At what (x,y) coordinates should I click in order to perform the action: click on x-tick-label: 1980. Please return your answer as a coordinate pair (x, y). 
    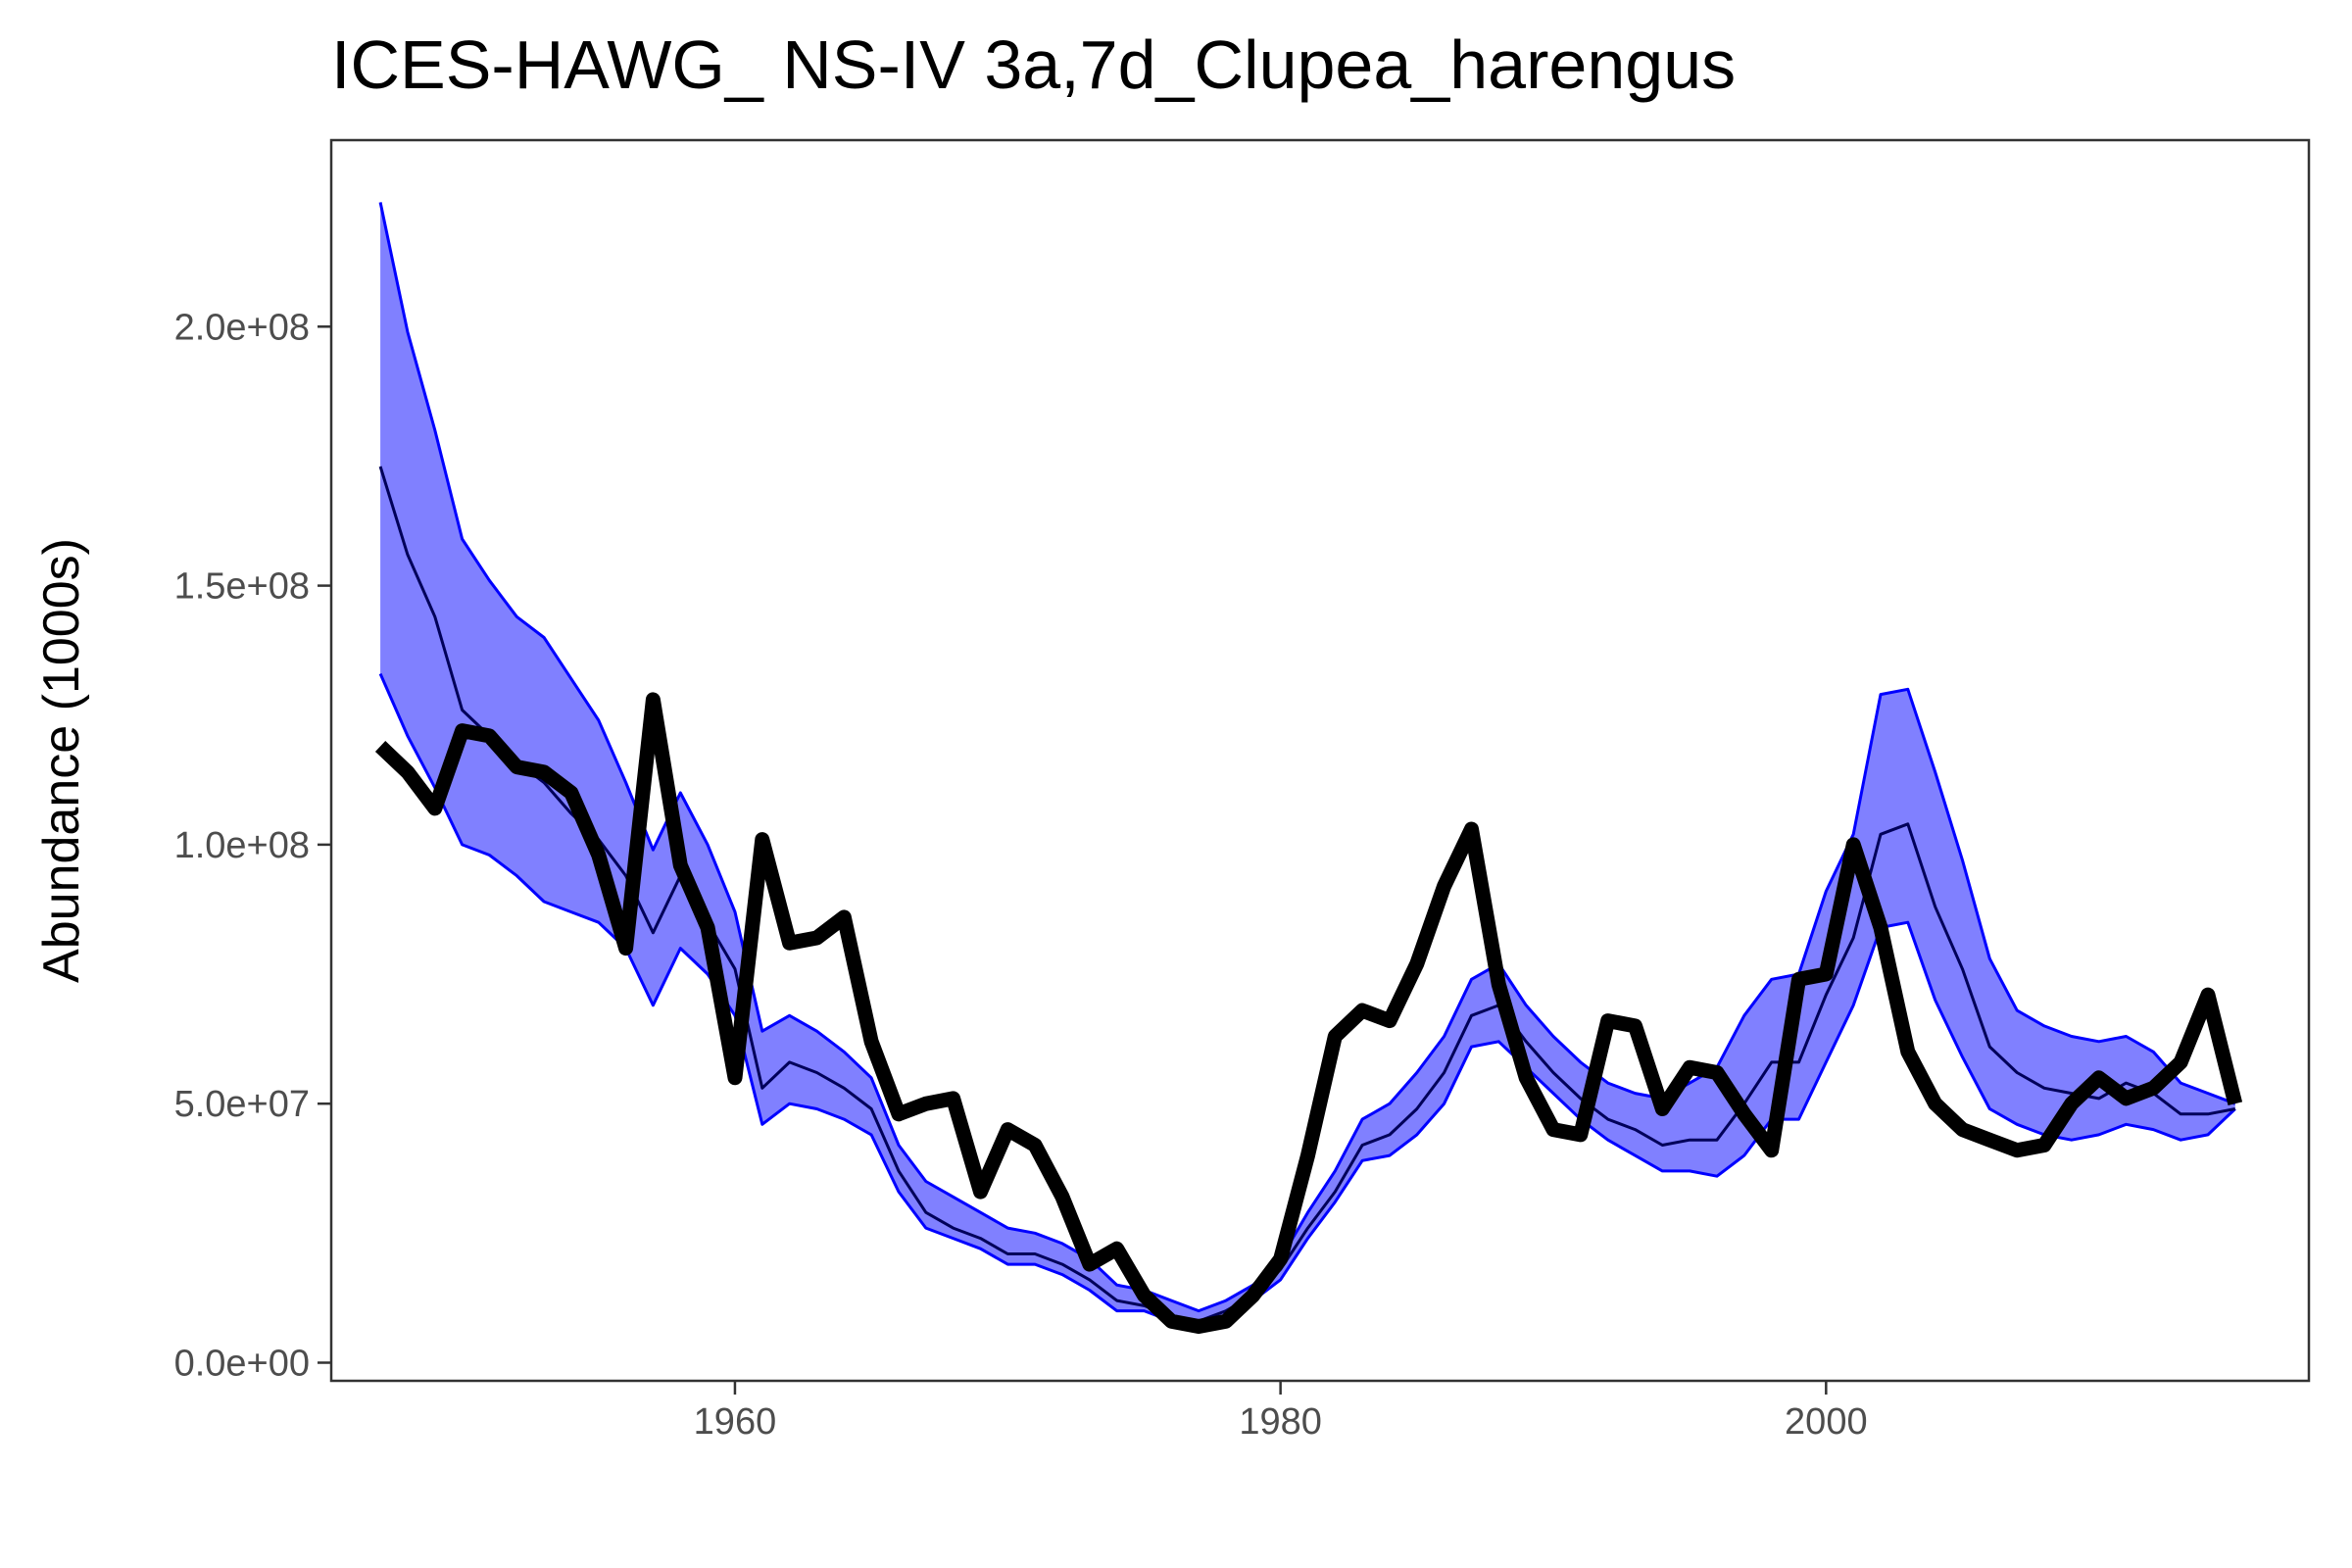
    Looking at the image, I should click on (1280, 1422).